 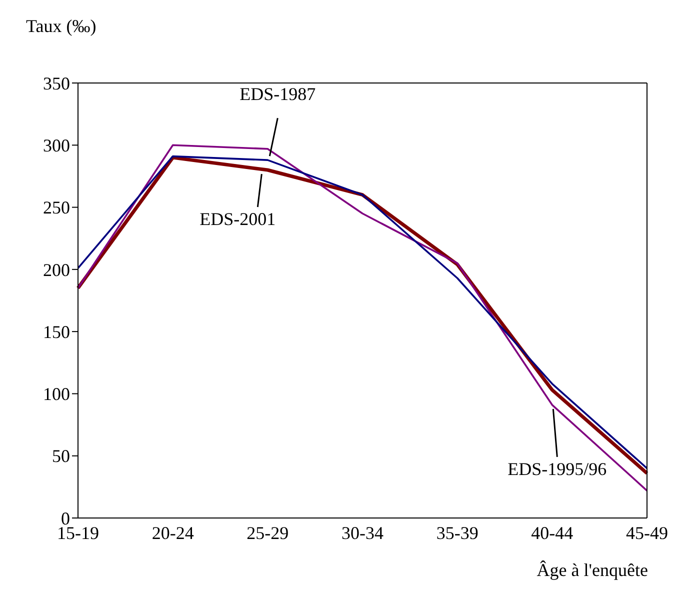 What do you see at coordinates (238, 219) in the screenshot?
I see `series-label: EDS-2001` at bounding box center [238, 219].